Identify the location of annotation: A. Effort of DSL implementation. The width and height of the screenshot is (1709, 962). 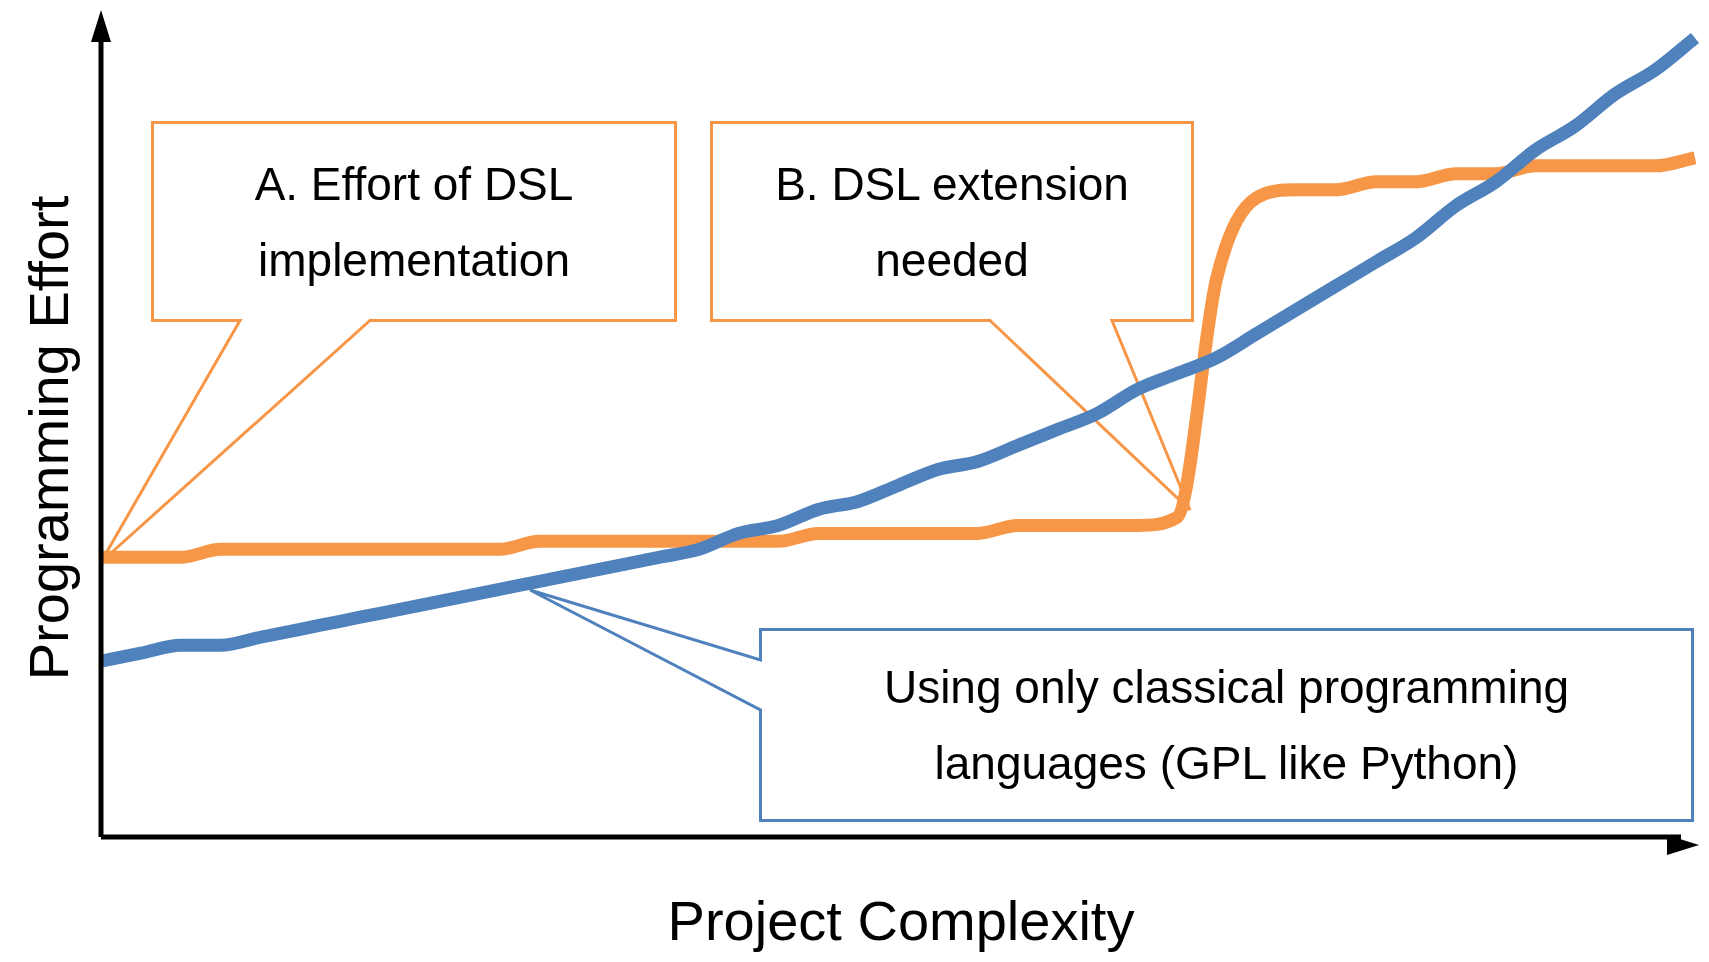
(414, 222).